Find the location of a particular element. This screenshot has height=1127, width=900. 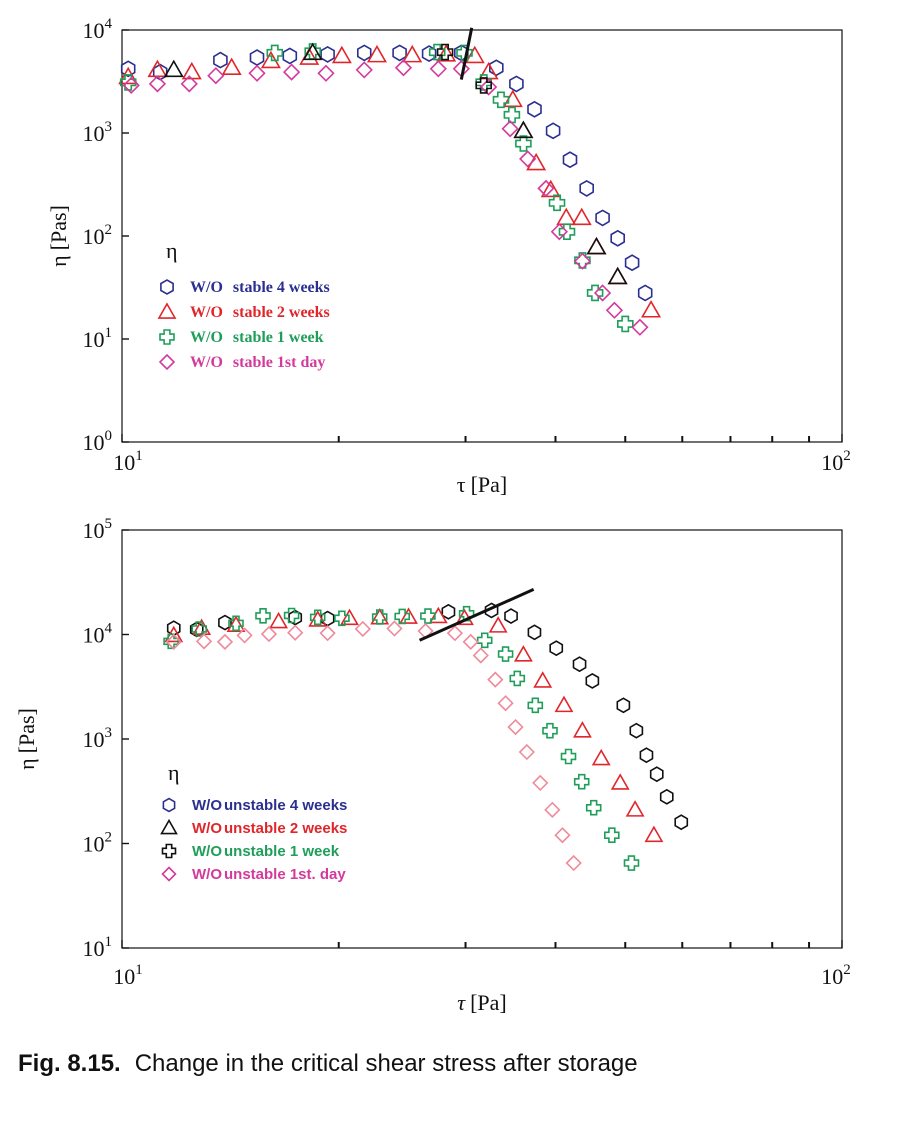

legend-title: η is located at coordinates (172, 250).